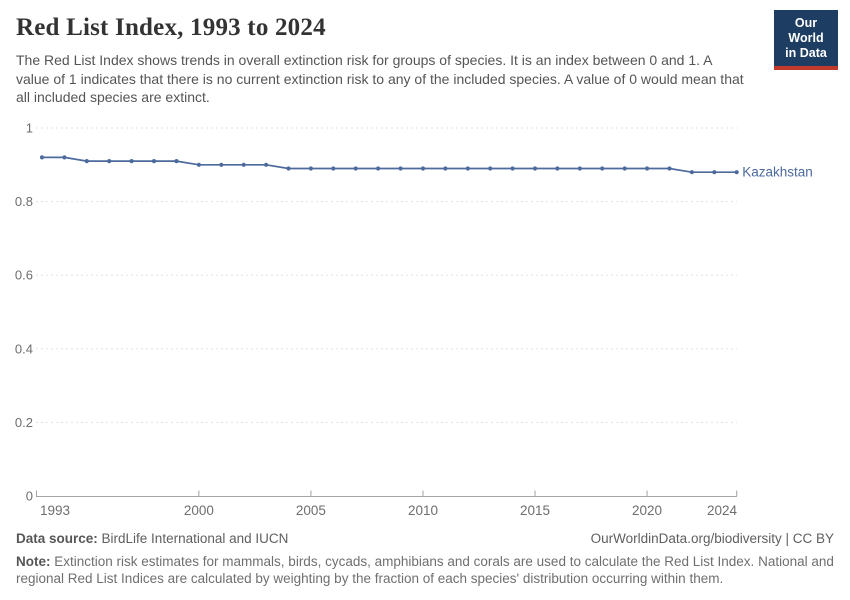  I want to click on y-tick-label-0.6: 0.6, so click(24, 275).